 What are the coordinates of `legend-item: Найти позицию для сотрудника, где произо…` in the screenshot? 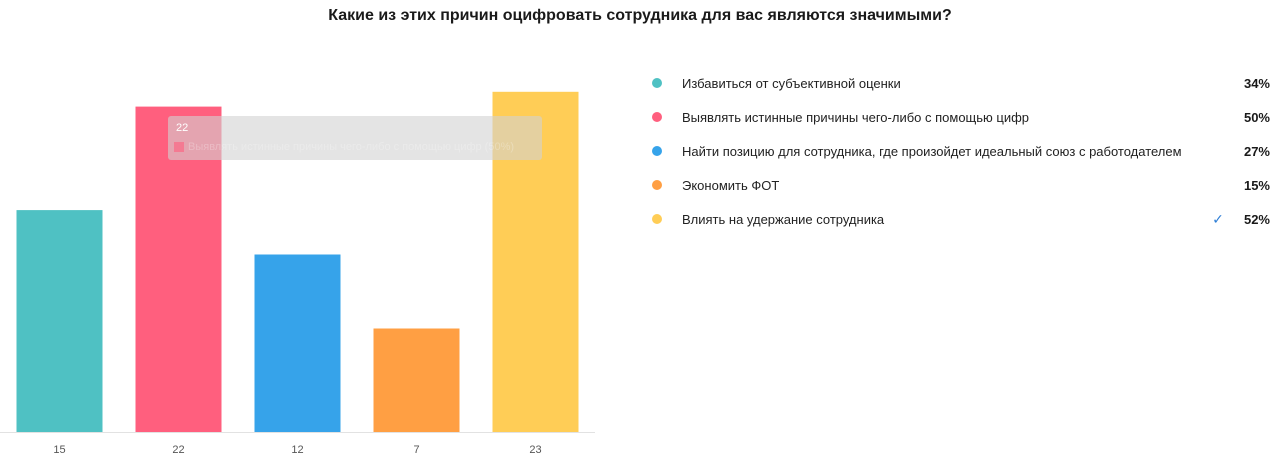 It's located at (959, 151).